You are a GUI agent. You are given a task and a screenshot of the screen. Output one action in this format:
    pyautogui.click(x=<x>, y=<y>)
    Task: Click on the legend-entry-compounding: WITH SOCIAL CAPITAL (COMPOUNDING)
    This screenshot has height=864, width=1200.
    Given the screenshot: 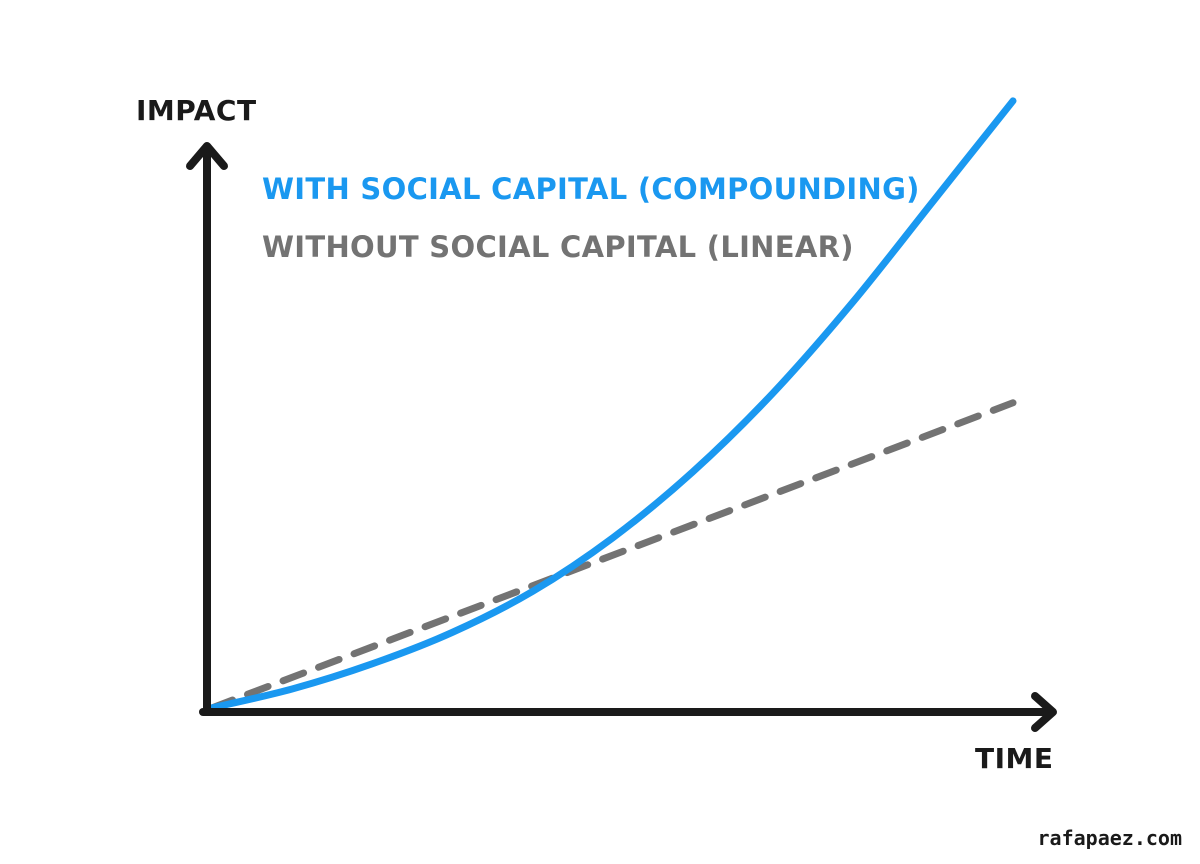 What is the action you would take?
    pyautogui.click(x=591, y=189)
    